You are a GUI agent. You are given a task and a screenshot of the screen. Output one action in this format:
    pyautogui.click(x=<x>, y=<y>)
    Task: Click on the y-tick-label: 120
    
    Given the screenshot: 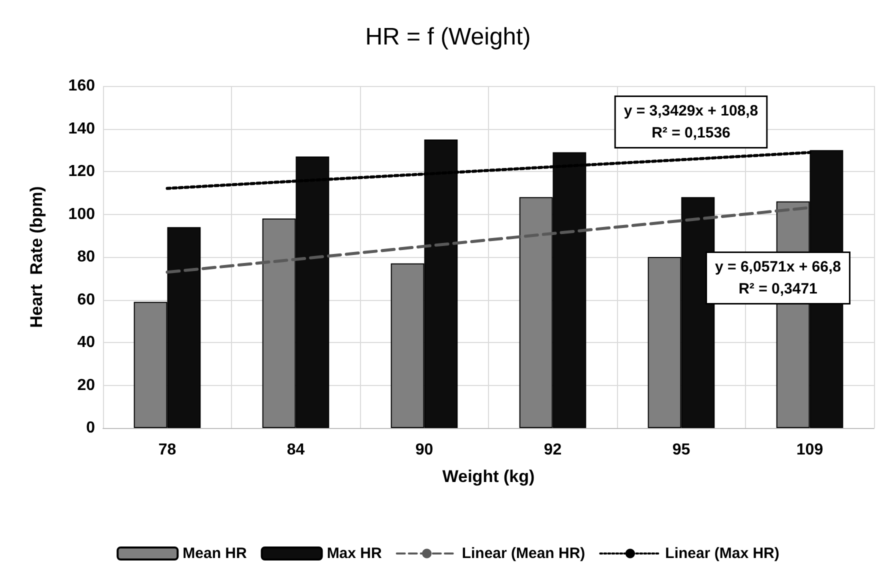 What is the action you would take?
    pyautogui.click(x=82, y=171)
    